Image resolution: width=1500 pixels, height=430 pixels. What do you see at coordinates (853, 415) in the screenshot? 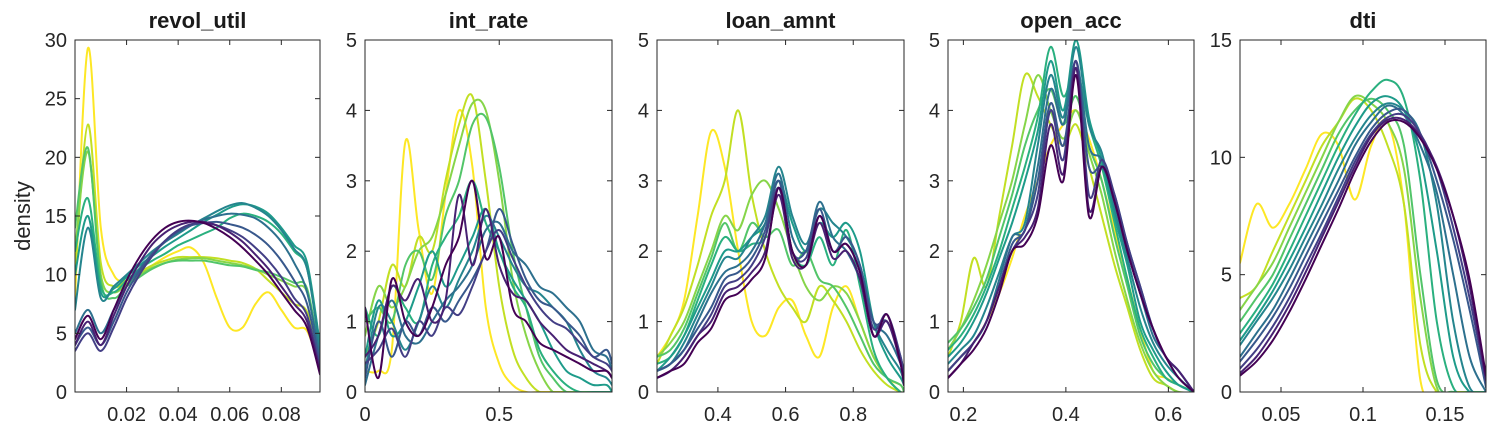
I see `x-tick-label: 0.8` at bounding box center [853, 415].